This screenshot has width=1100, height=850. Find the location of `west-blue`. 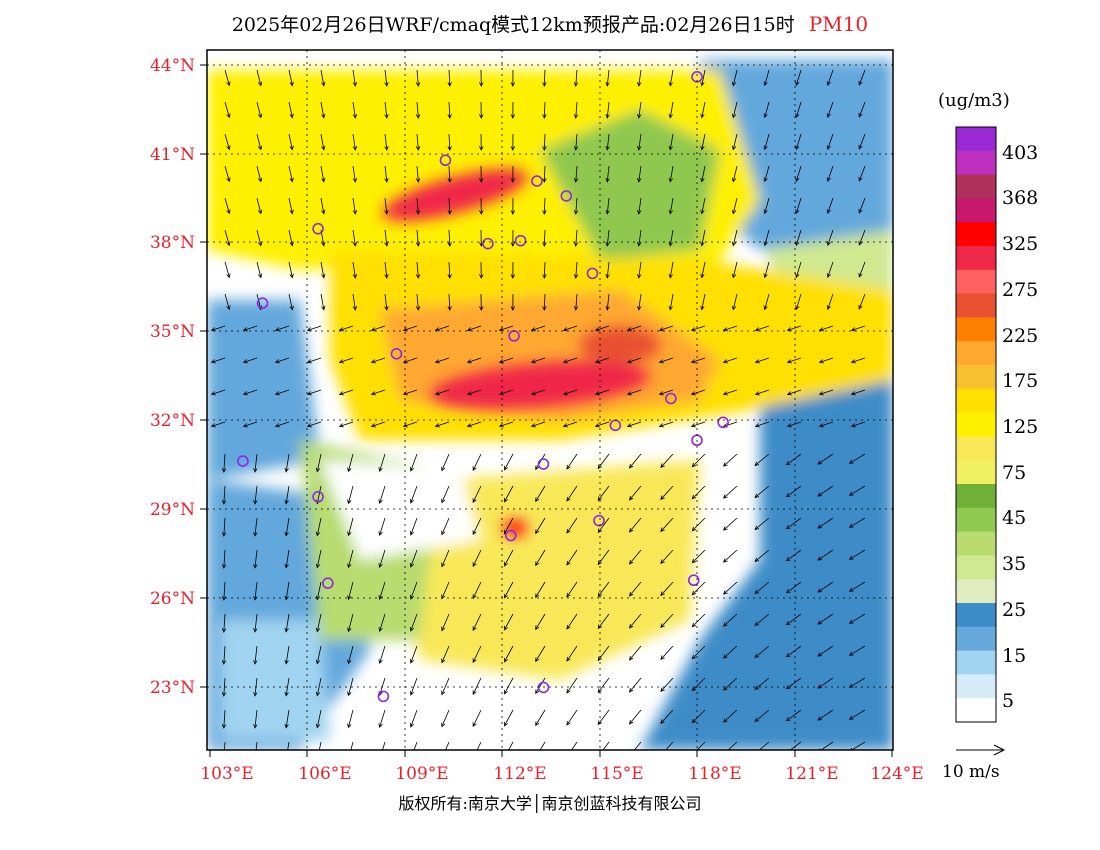

west-blue is located at coordinates (263, 390).